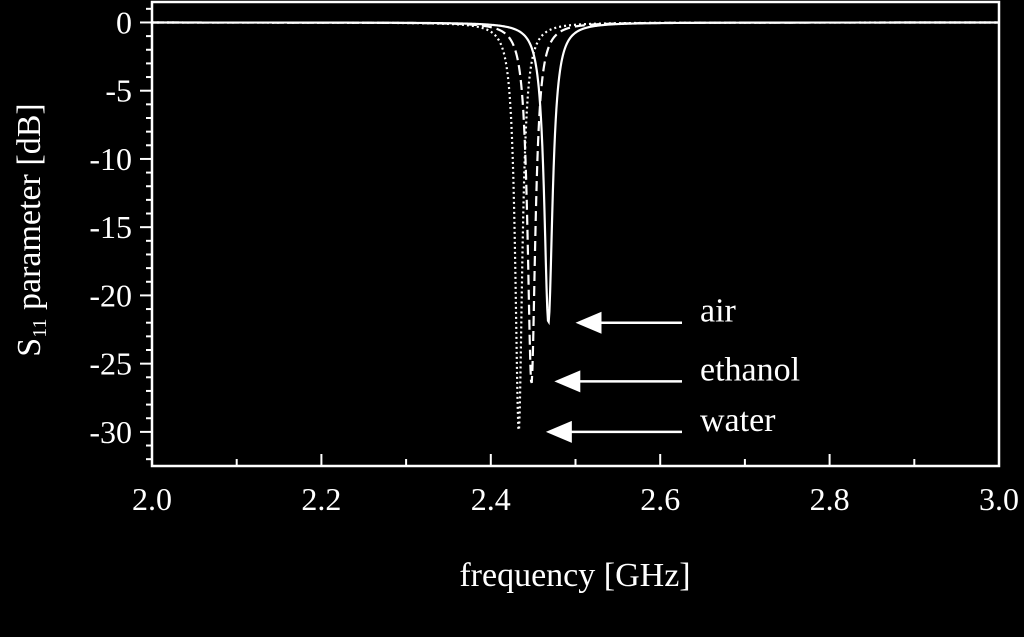  Describe the element at coordinates (567, 381) in the screenshot. I see `arrow-ethanol-head` at that location.